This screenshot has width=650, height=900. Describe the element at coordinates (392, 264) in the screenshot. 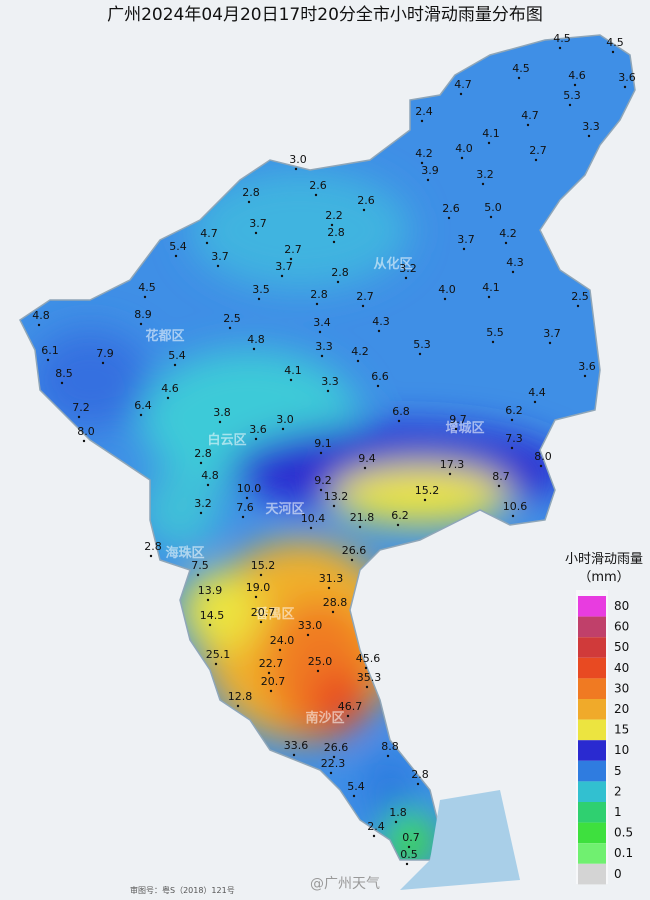

I see `district-label: 从化区` at that location.